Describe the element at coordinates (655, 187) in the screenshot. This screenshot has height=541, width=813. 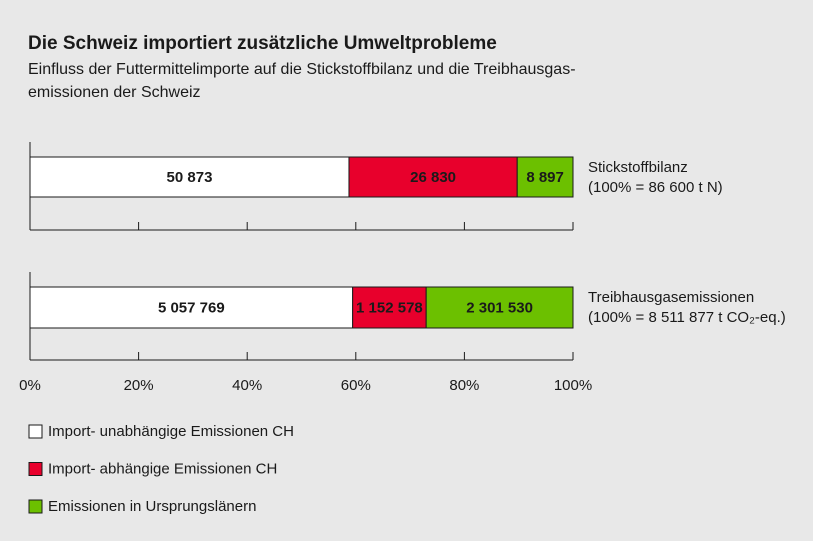
I see `category-note: (100% = 86 600 t N)` at that location.